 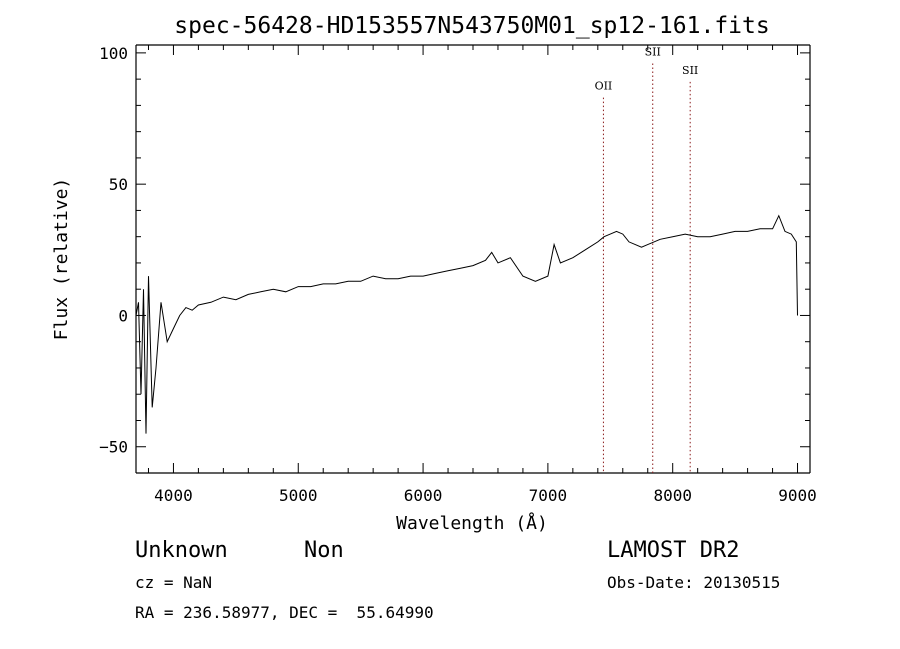 I want to click on x-tick-label: 6000, so click(x=423, y=495).